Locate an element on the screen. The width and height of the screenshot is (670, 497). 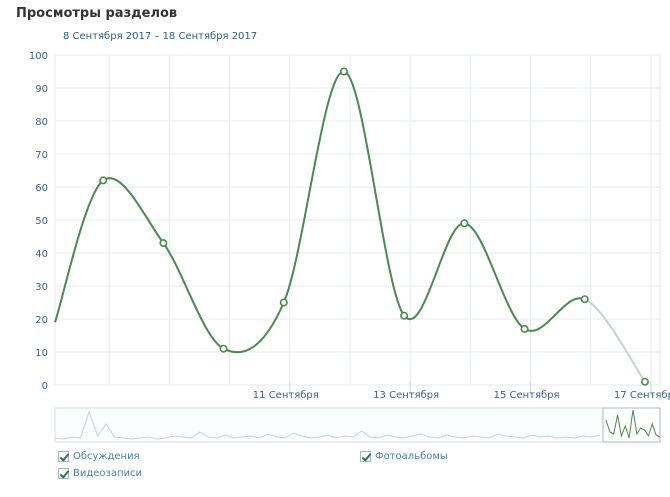
navigator-selection-line is located at coordinates (633, 424).